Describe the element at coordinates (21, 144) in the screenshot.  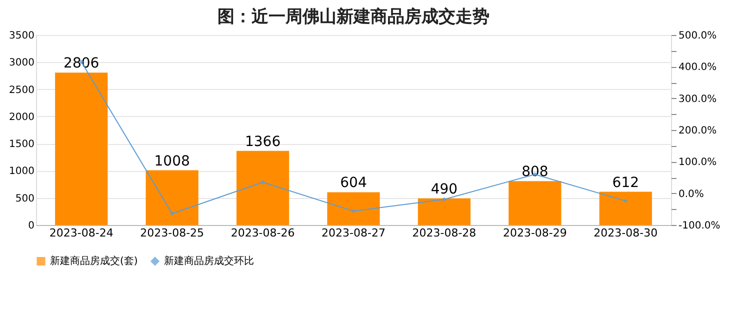
I see `y-tick-label: 1500` at that location.